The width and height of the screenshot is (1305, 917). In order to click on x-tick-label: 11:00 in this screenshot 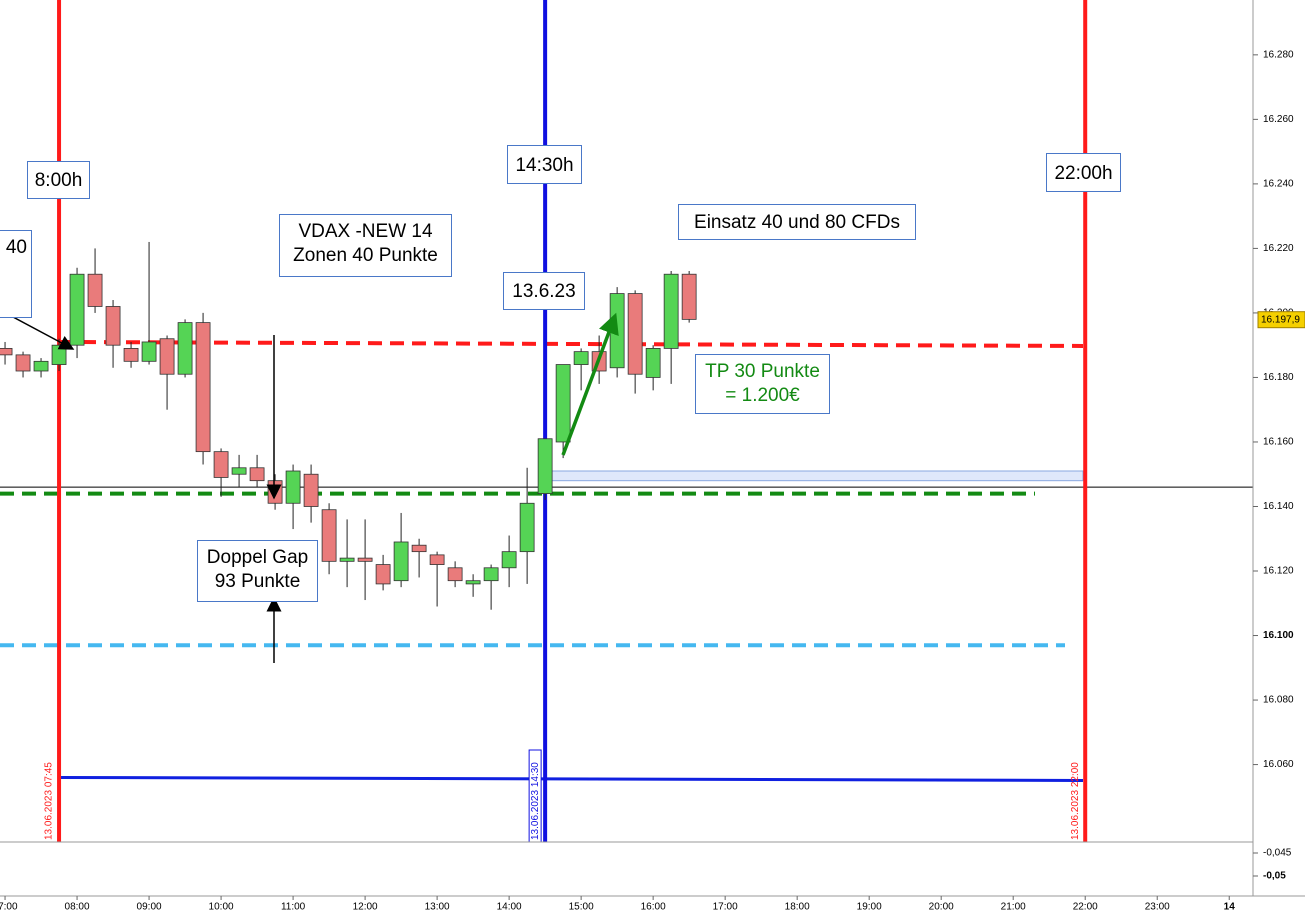, I will do `click(293, 907)`.